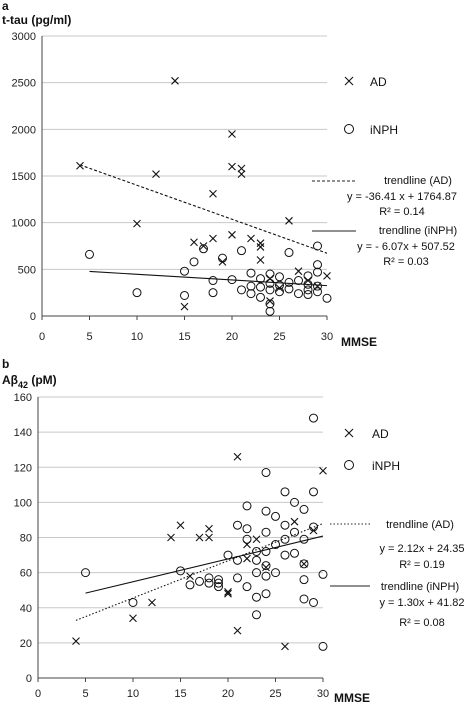  Describe the element at coordinates (26, 609) in the screenshot. I see `y-tick-label: 40` at that location.